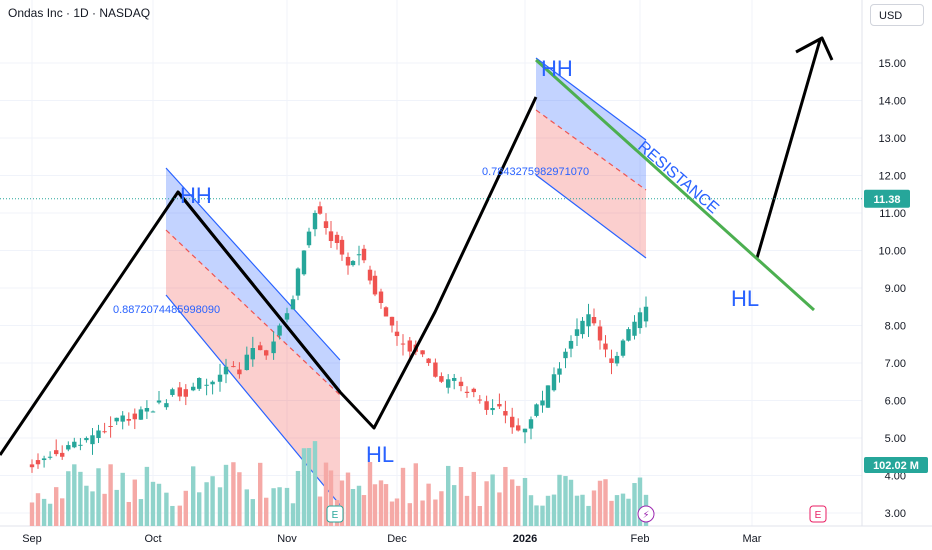 The width and height of the screenshot is (932, 550). I want to click on dividend-marker-icon: ⚡, so click(645, 515).